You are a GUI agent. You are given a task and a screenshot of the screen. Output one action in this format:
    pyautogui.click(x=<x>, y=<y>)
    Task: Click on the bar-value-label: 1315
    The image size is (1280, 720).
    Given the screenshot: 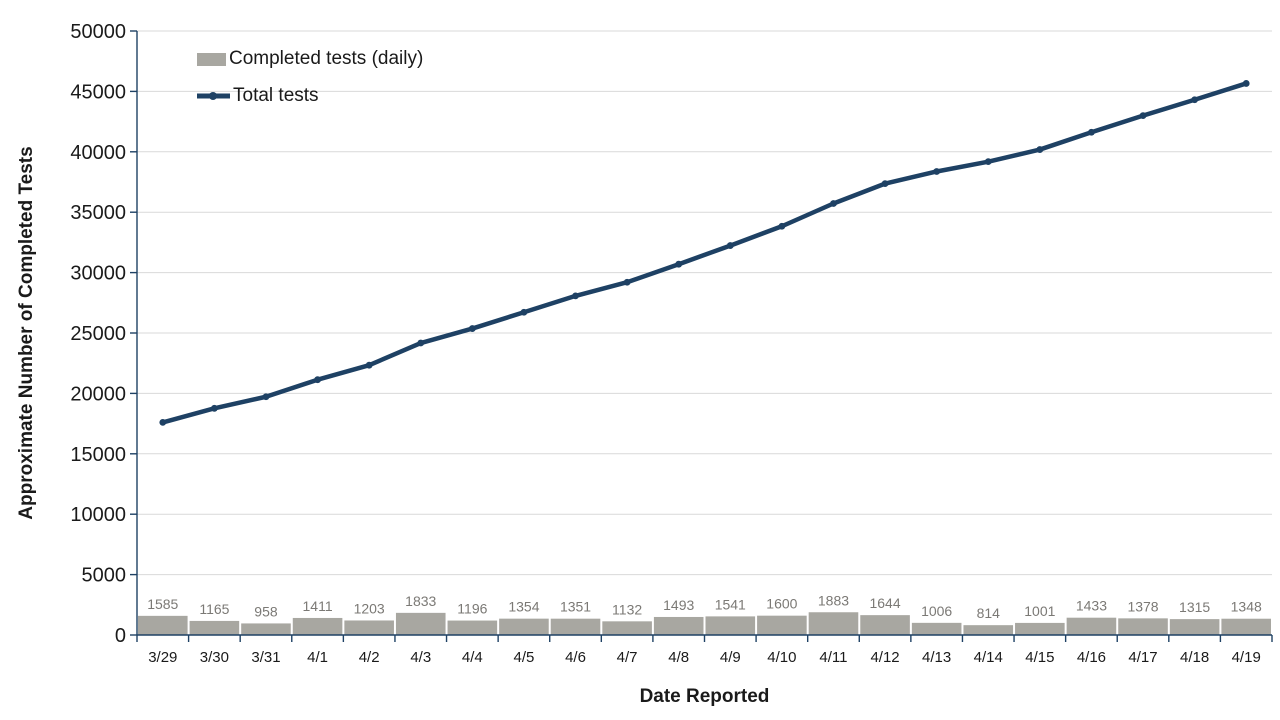 What is the action you would take?
    pyautogui.click(x=1194, y=607)
    